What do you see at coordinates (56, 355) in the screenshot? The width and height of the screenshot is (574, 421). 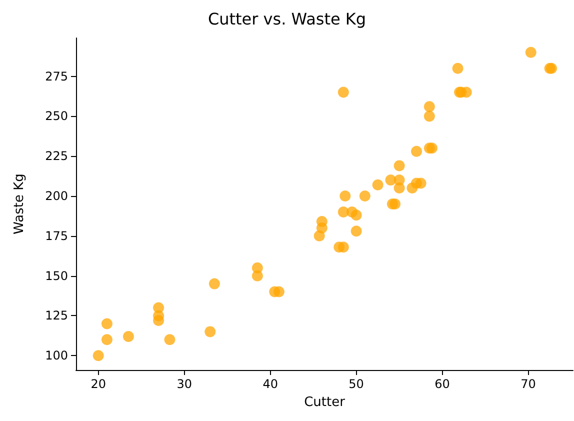 I see `y-tick-label: 100` at bounding box center [56, 355].